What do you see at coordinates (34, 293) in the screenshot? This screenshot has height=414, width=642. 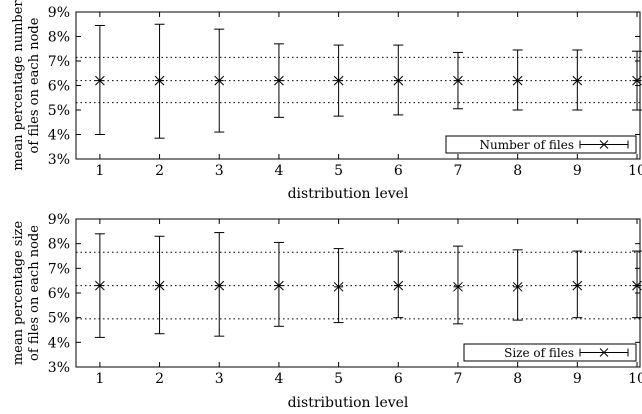 I see `y-axis-label: of files on each node` at bounding box center [34, 293].